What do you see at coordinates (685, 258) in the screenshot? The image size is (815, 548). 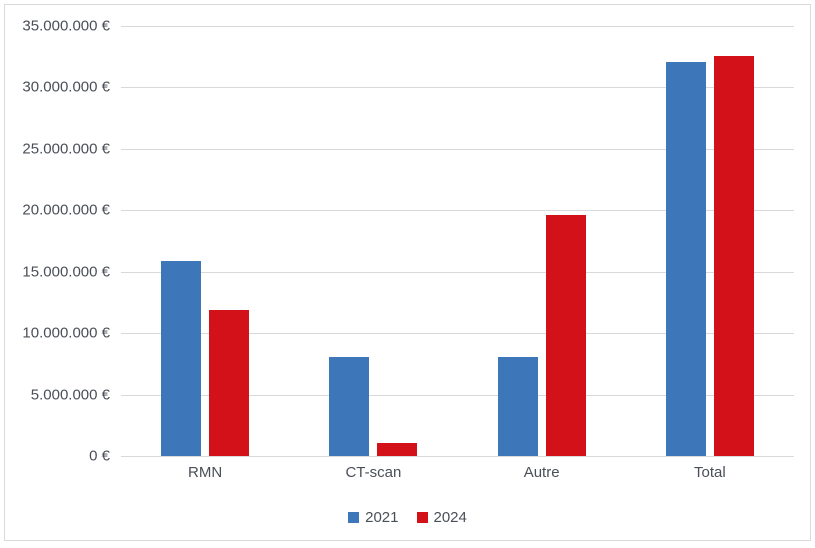 I see `bar-2021-Total` at bounding box center [685, 258].